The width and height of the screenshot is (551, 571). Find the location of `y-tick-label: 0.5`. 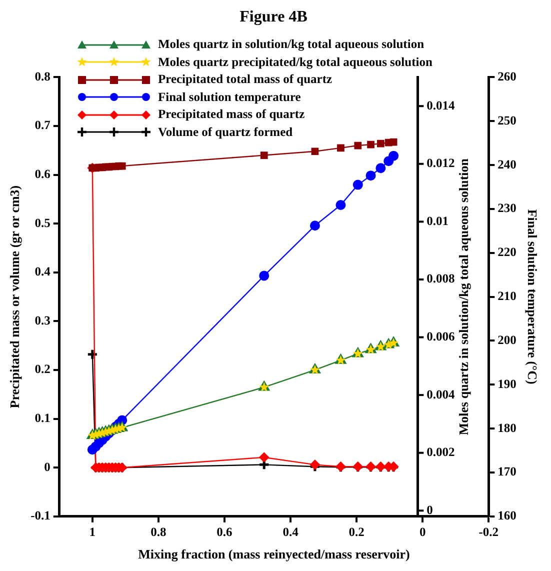

y-tick-label: 0.5 is located at coordinates (42, 223).